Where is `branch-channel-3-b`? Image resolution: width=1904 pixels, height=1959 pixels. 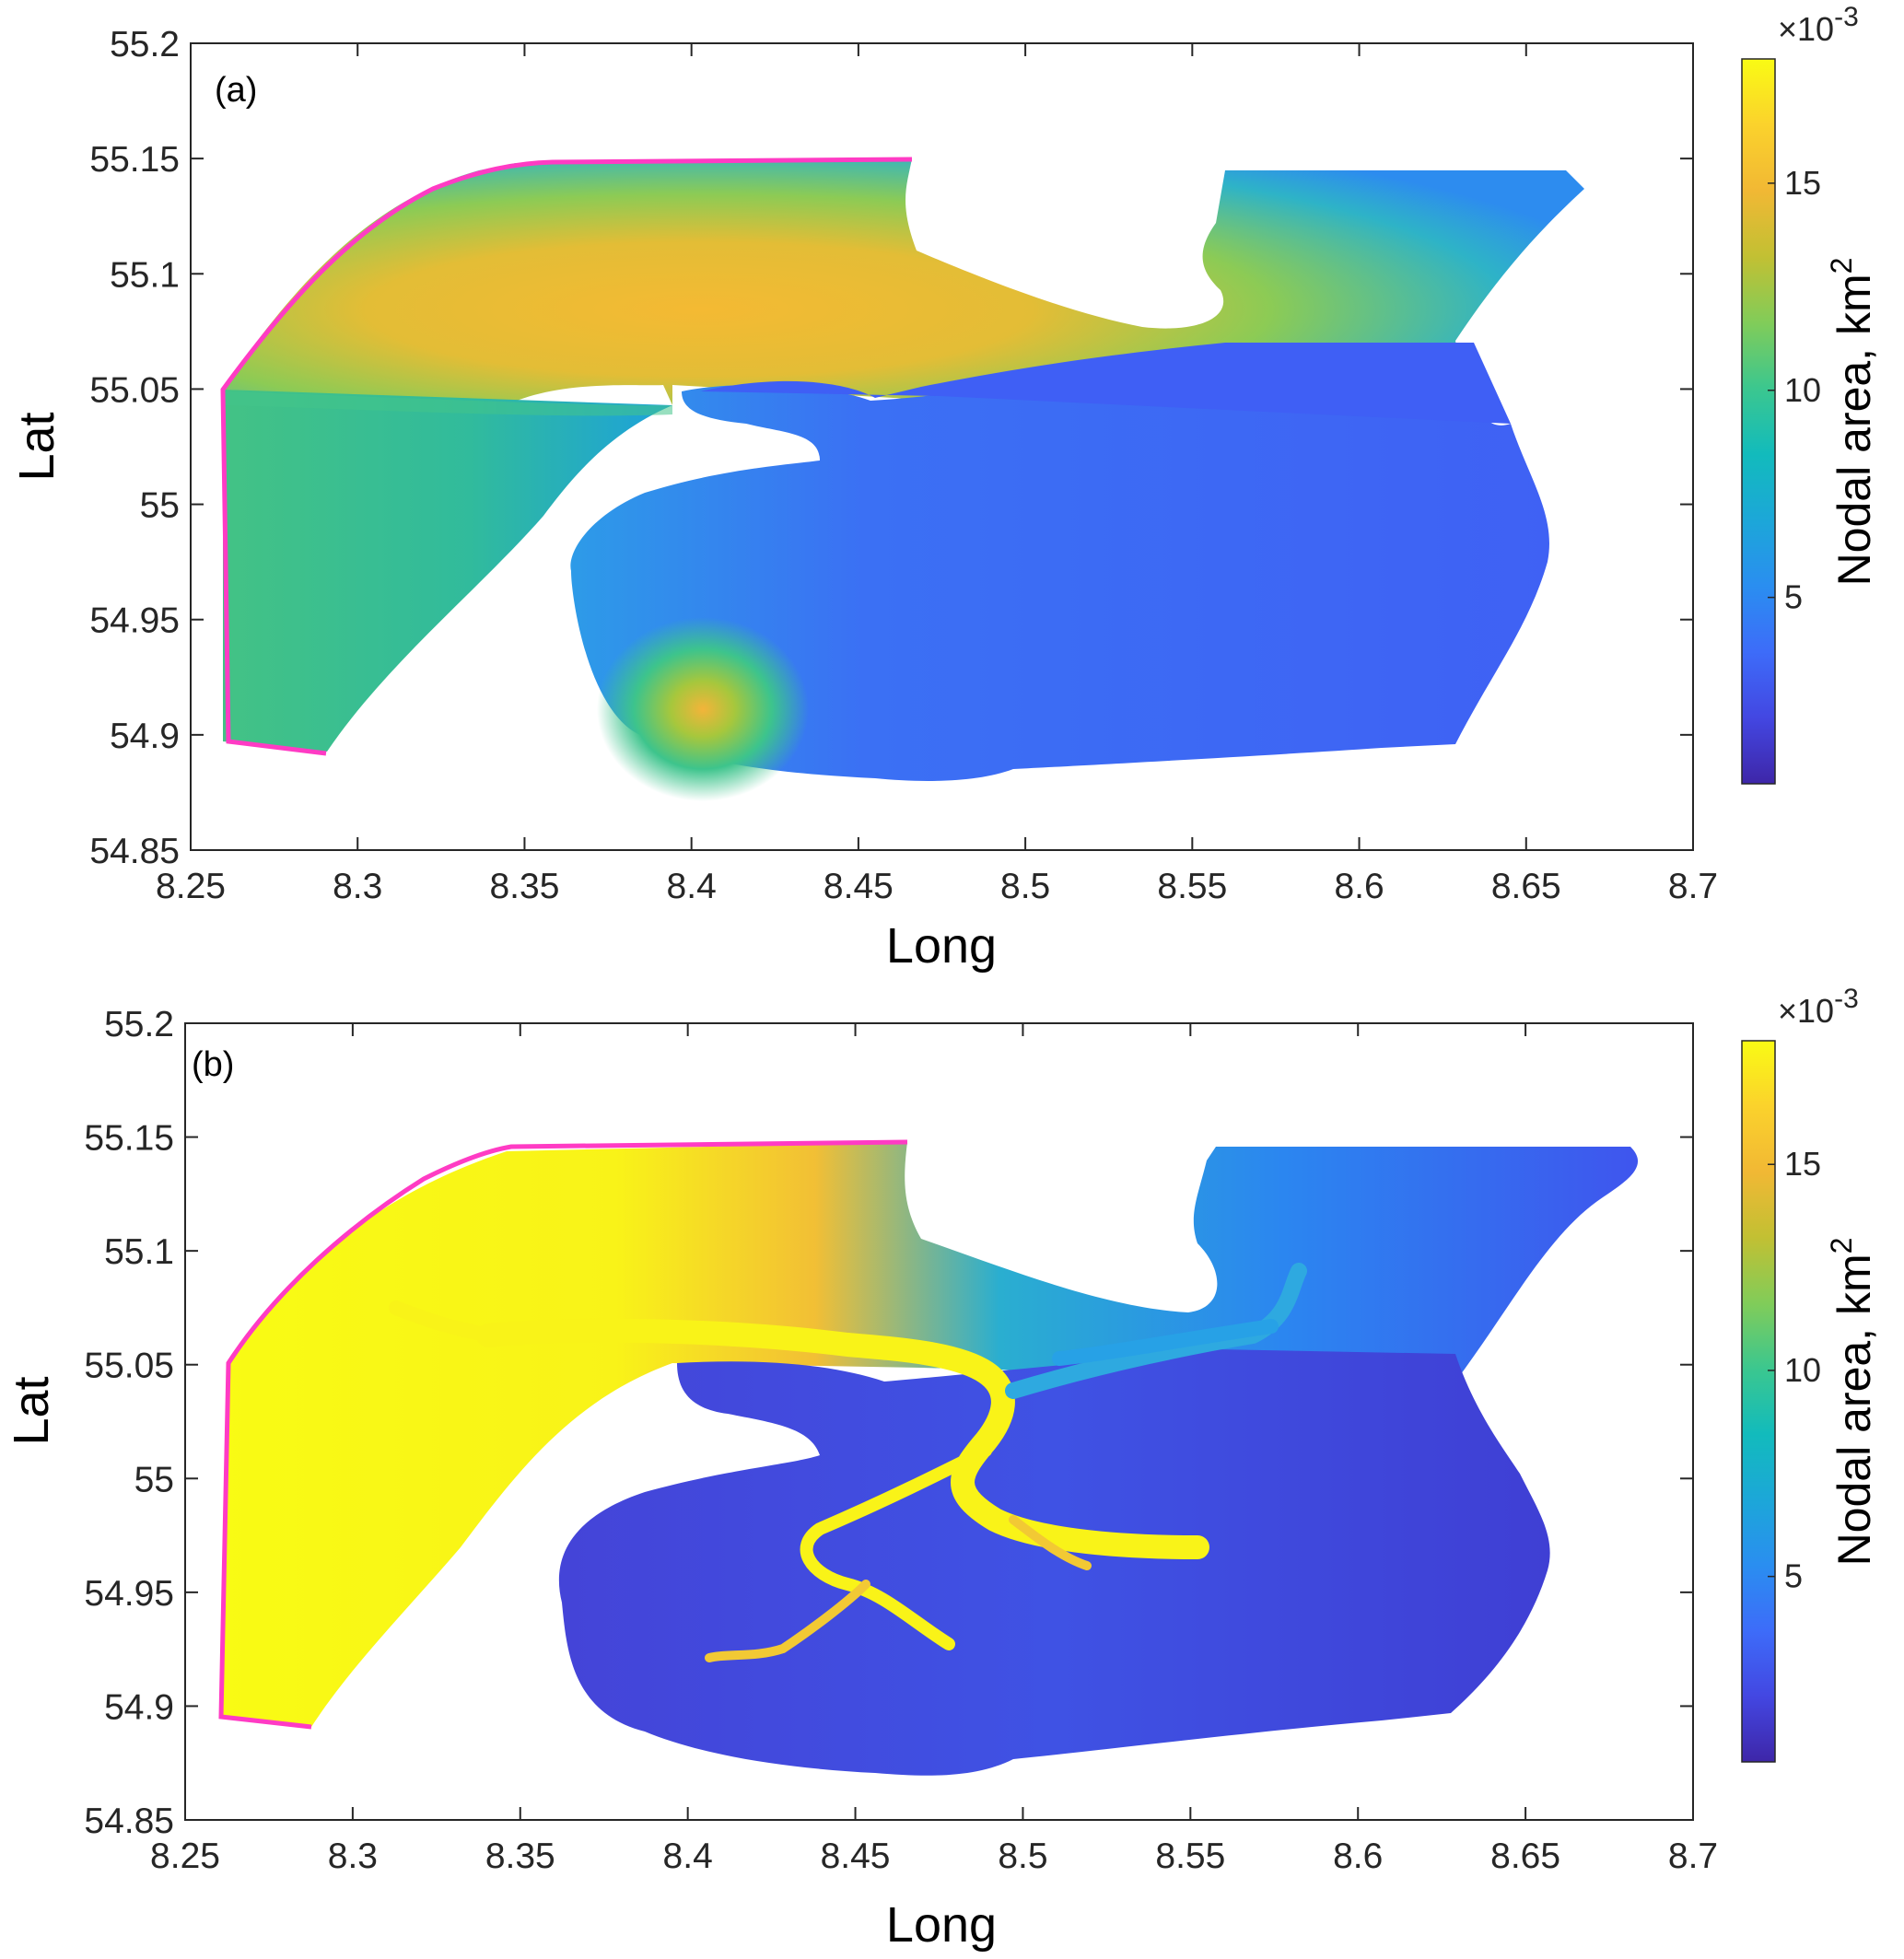
branch-channel-3-b is located at coordinates (1050, 1542).